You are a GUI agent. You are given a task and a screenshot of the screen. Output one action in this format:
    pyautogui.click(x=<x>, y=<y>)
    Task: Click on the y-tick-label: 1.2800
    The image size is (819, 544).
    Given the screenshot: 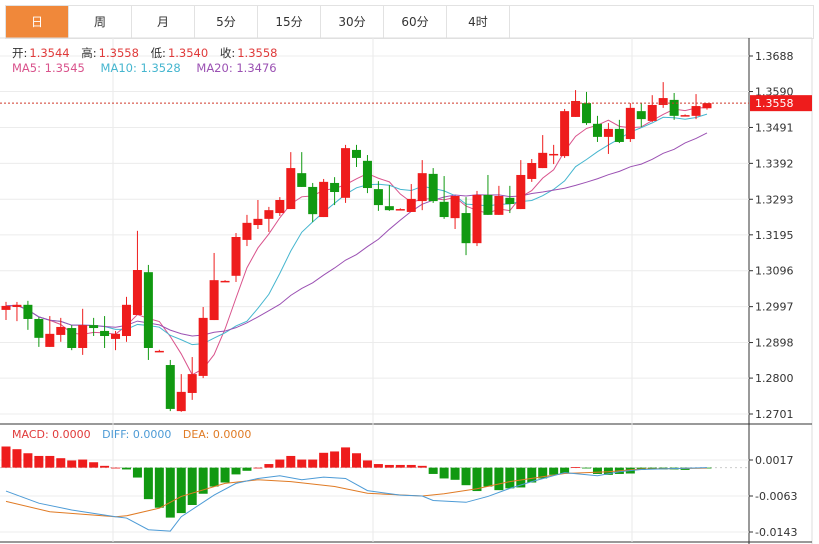 What is the action you would take?
    pyautogui.click(x=774, y=378)
    